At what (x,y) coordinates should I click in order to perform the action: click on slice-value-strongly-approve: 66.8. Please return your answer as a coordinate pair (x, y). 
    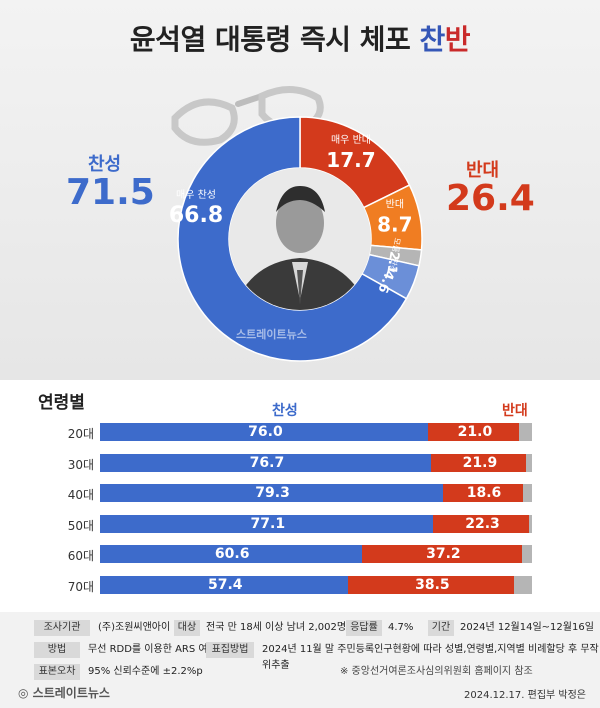
    Looking at the image, I should click on (196, 215).